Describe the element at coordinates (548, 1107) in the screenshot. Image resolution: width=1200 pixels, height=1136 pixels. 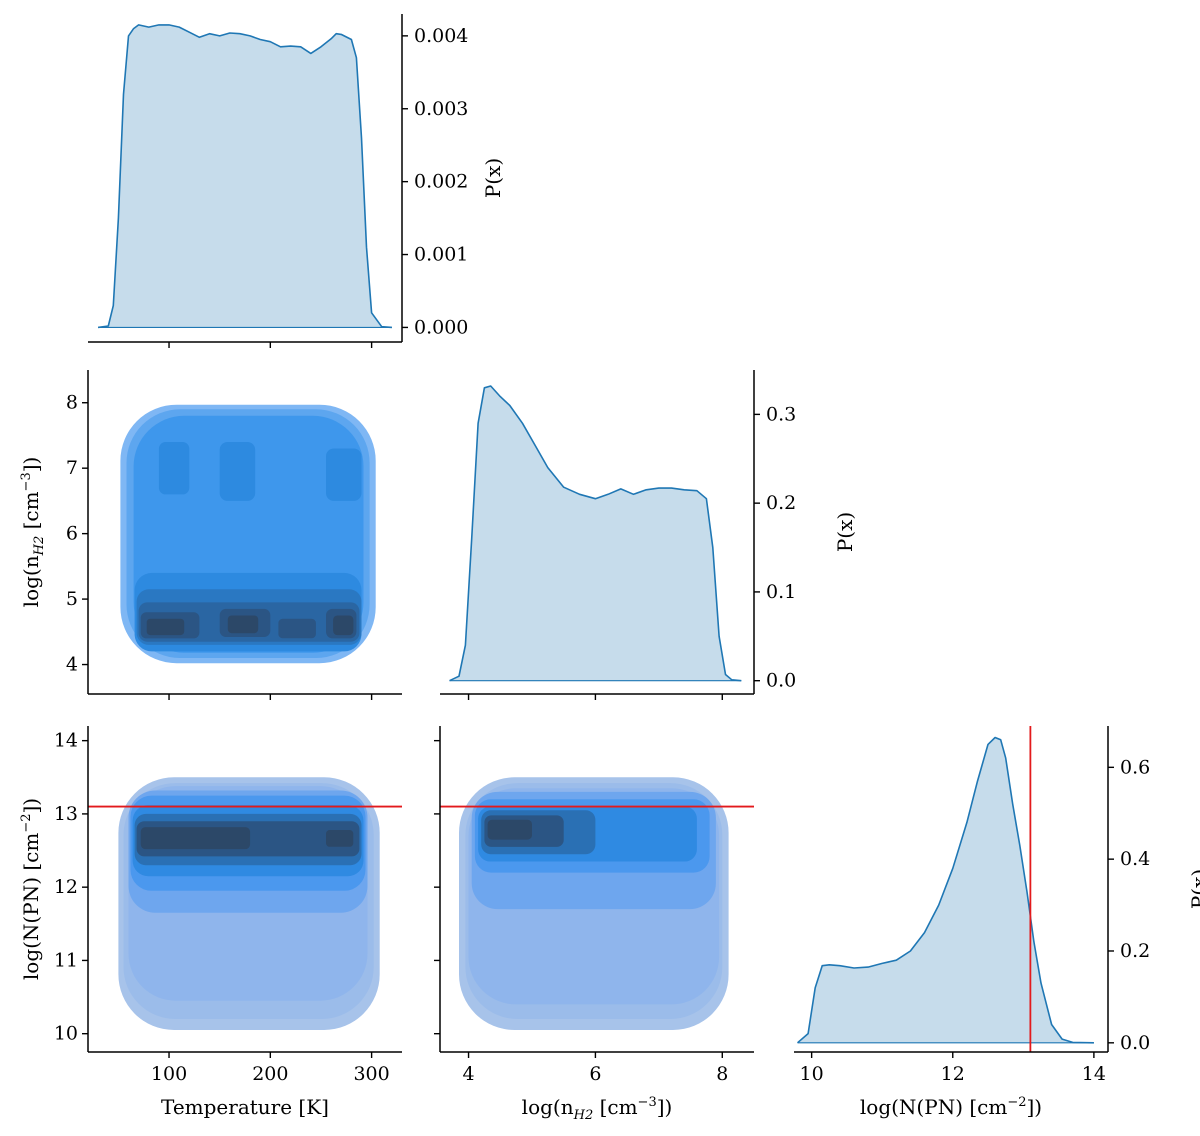
I see `x-axis-label-base: log(n` at that location.